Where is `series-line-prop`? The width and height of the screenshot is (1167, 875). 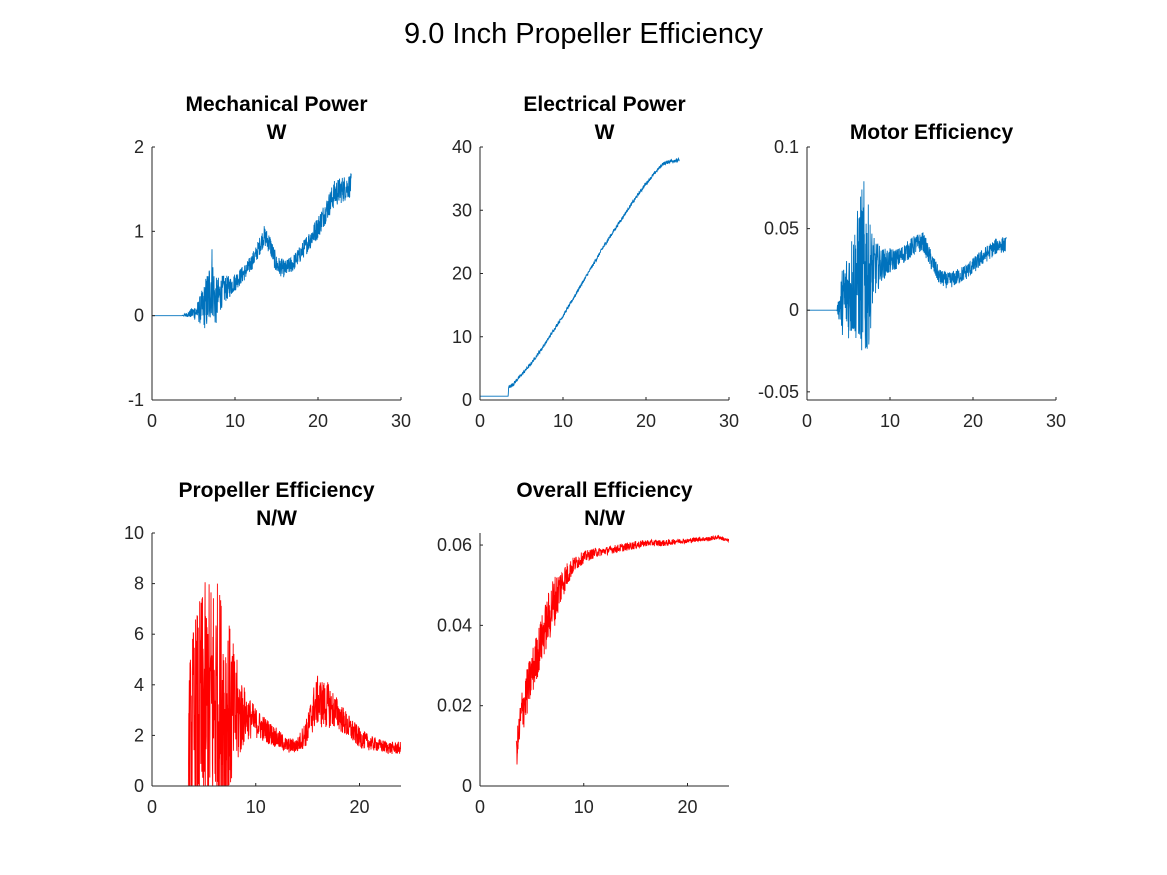 series-line-prop is located at coordinates (294, 684).